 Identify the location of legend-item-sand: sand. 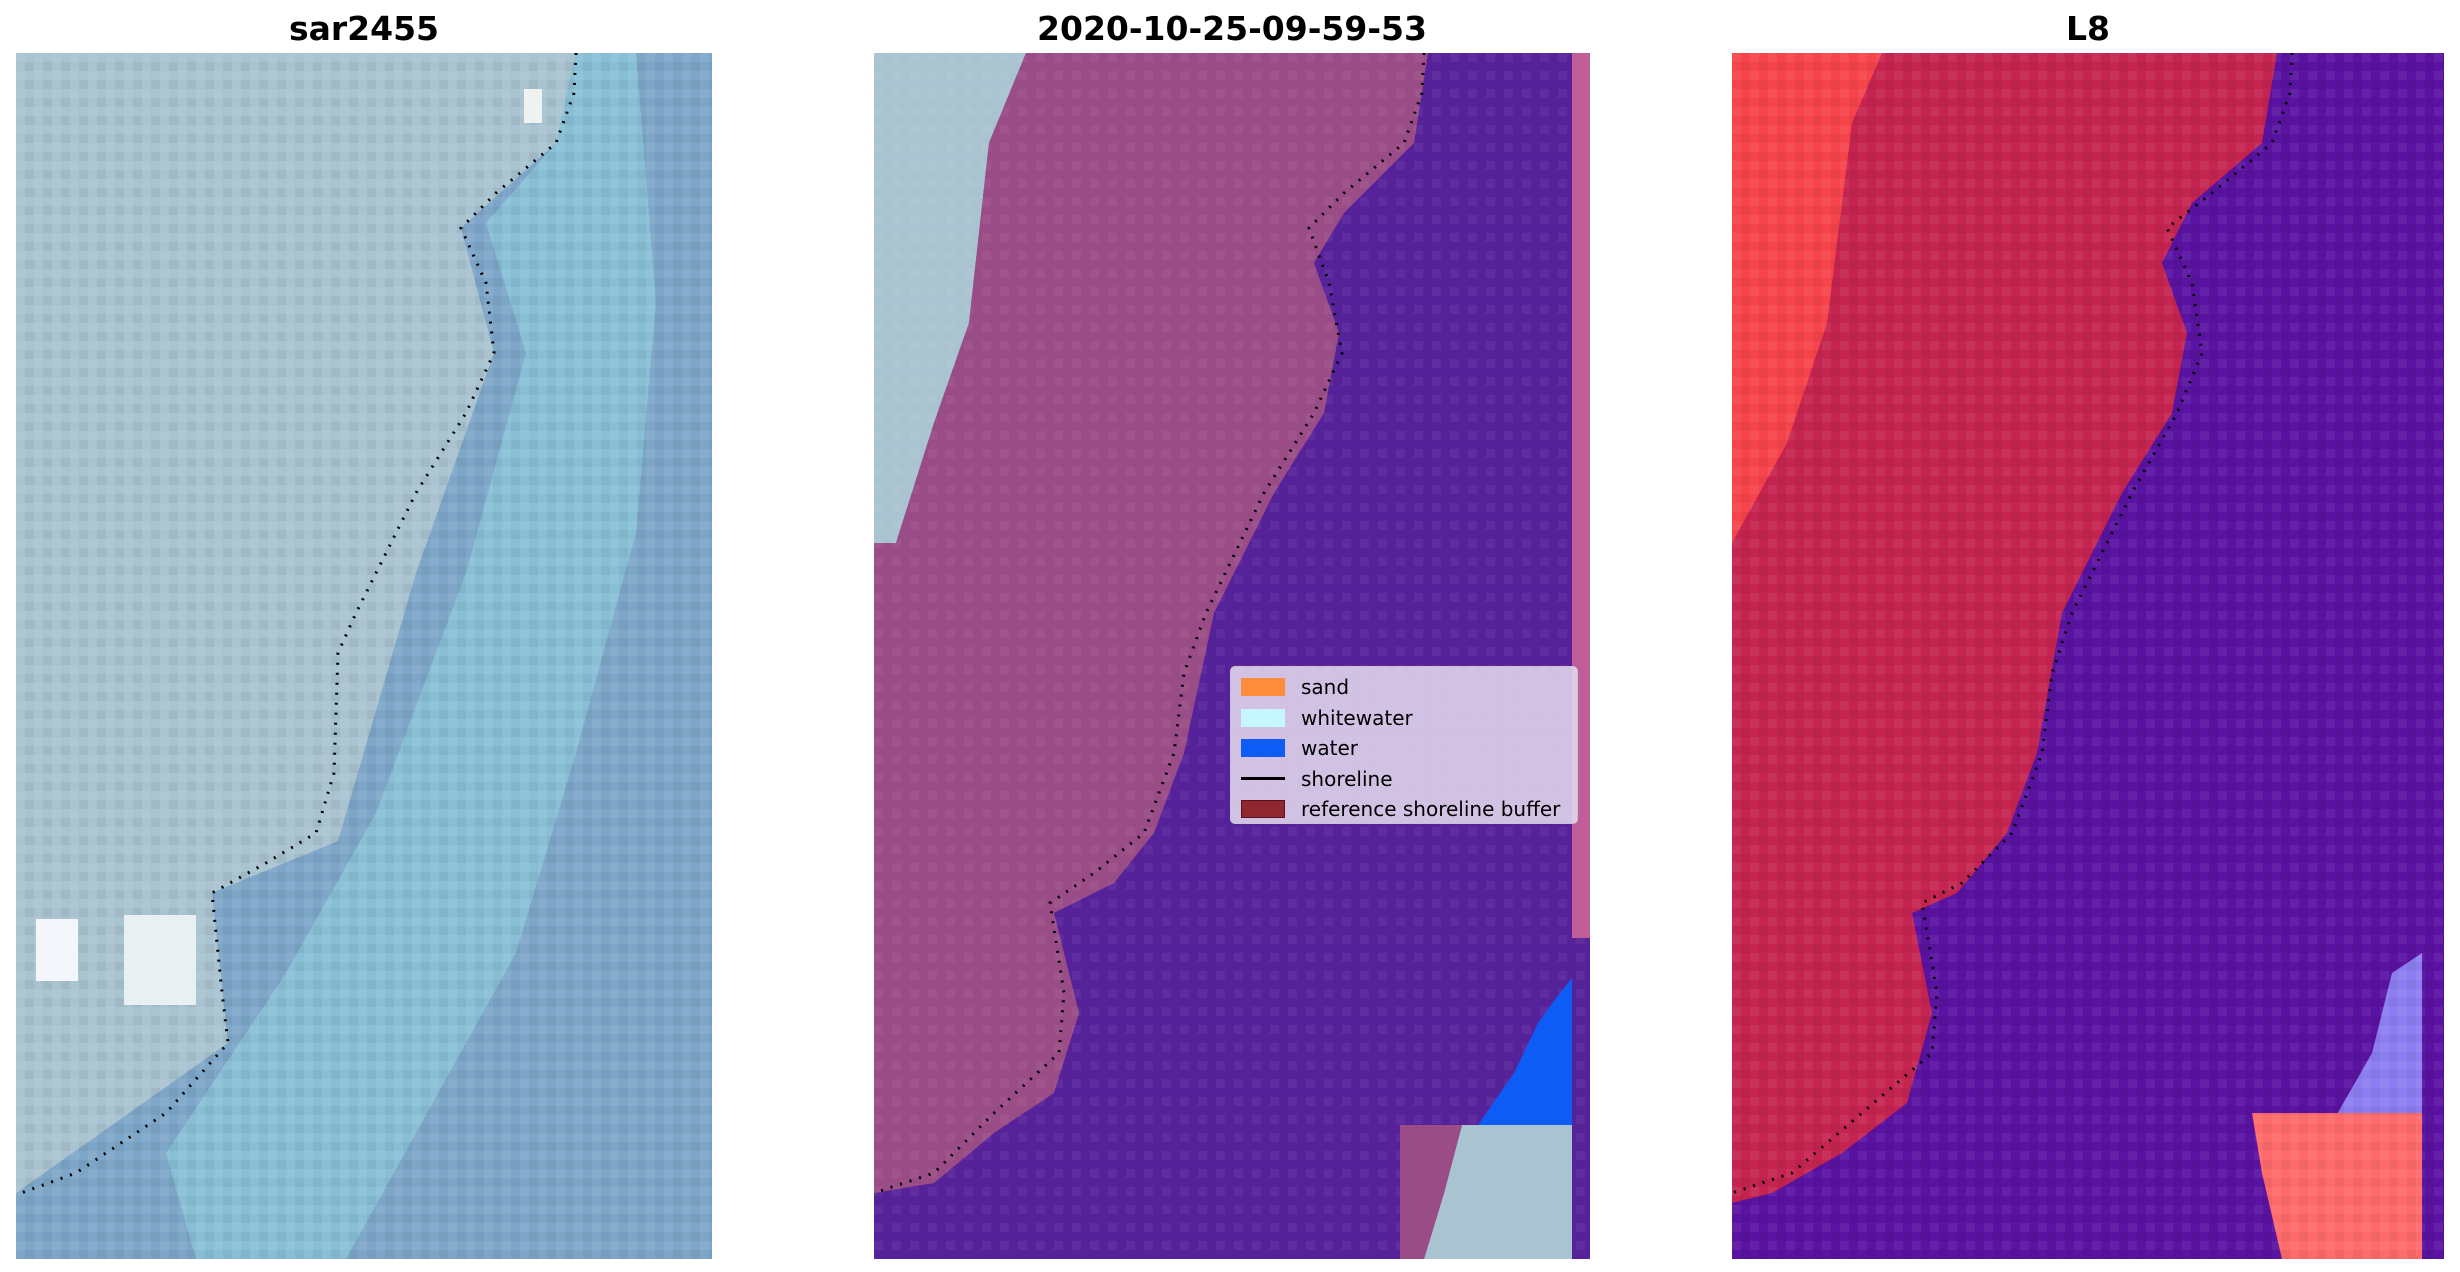
(1409, 687).